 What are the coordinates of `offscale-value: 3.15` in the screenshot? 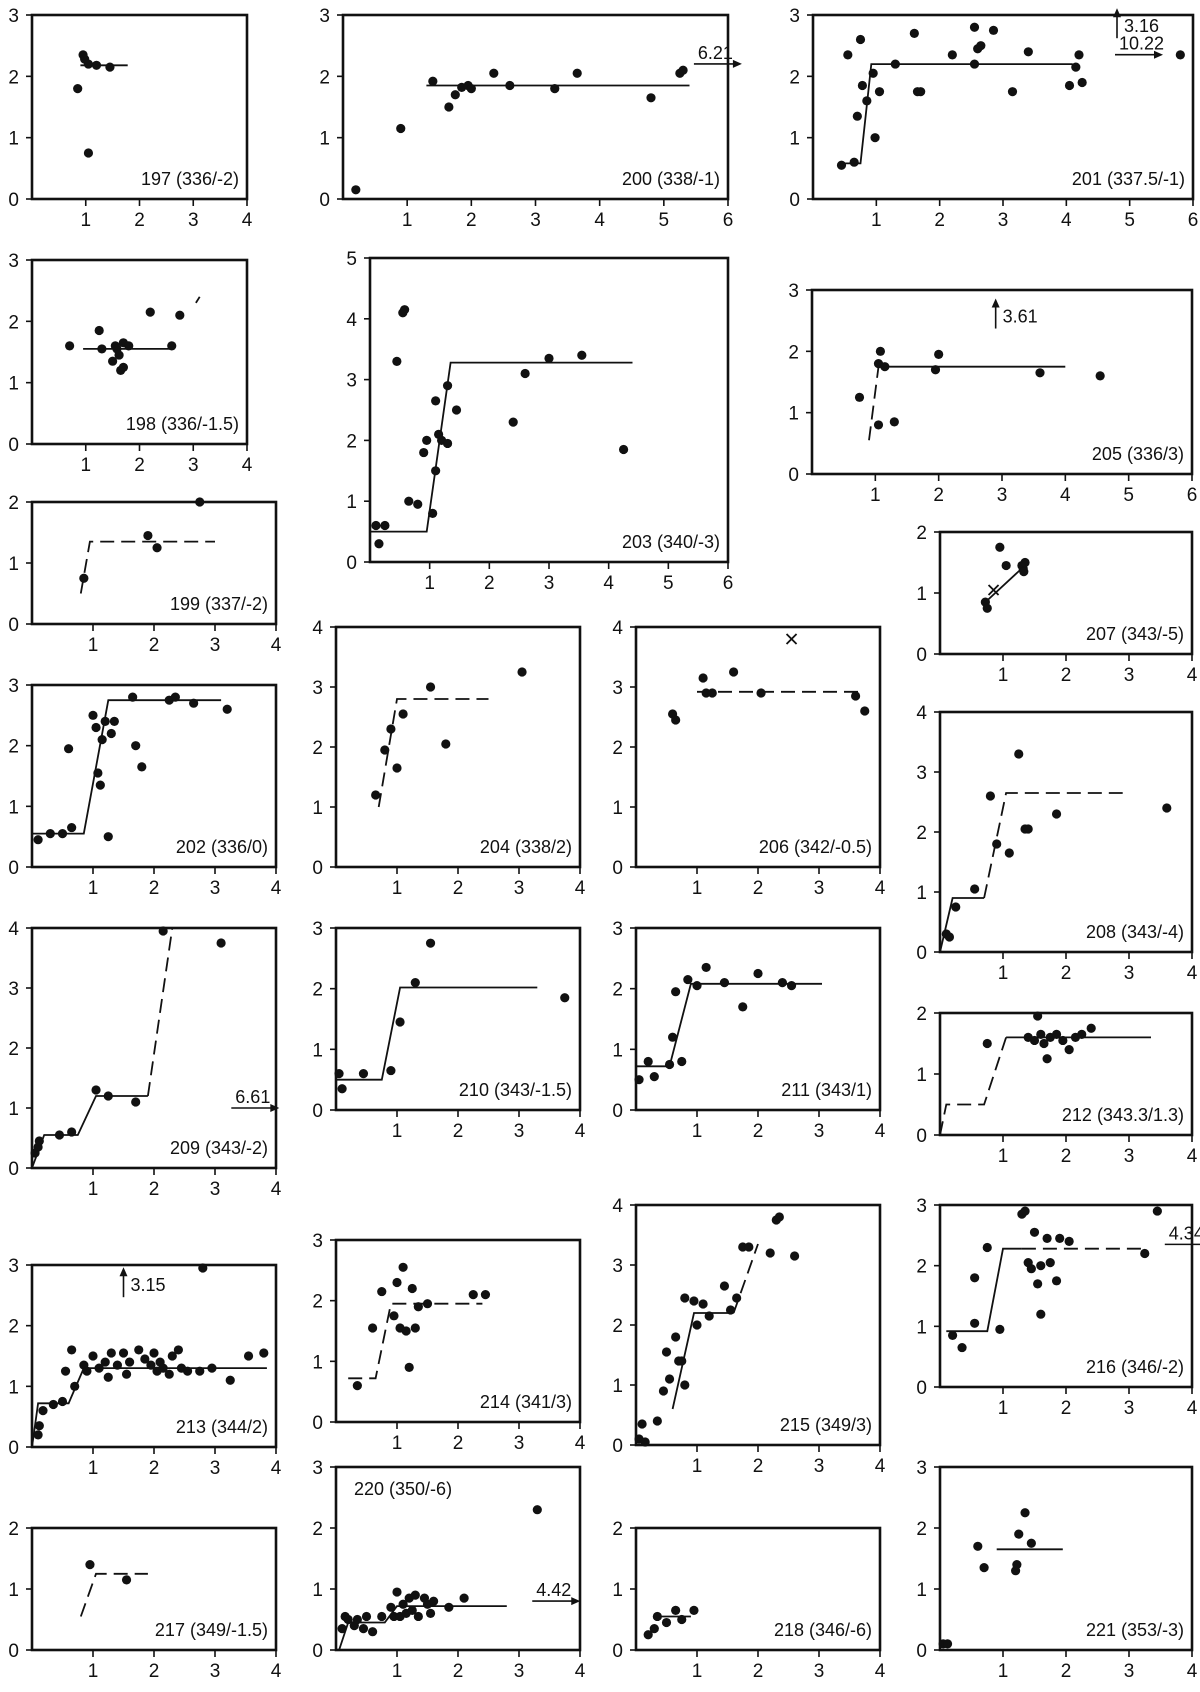 It's located at (148, 1285).